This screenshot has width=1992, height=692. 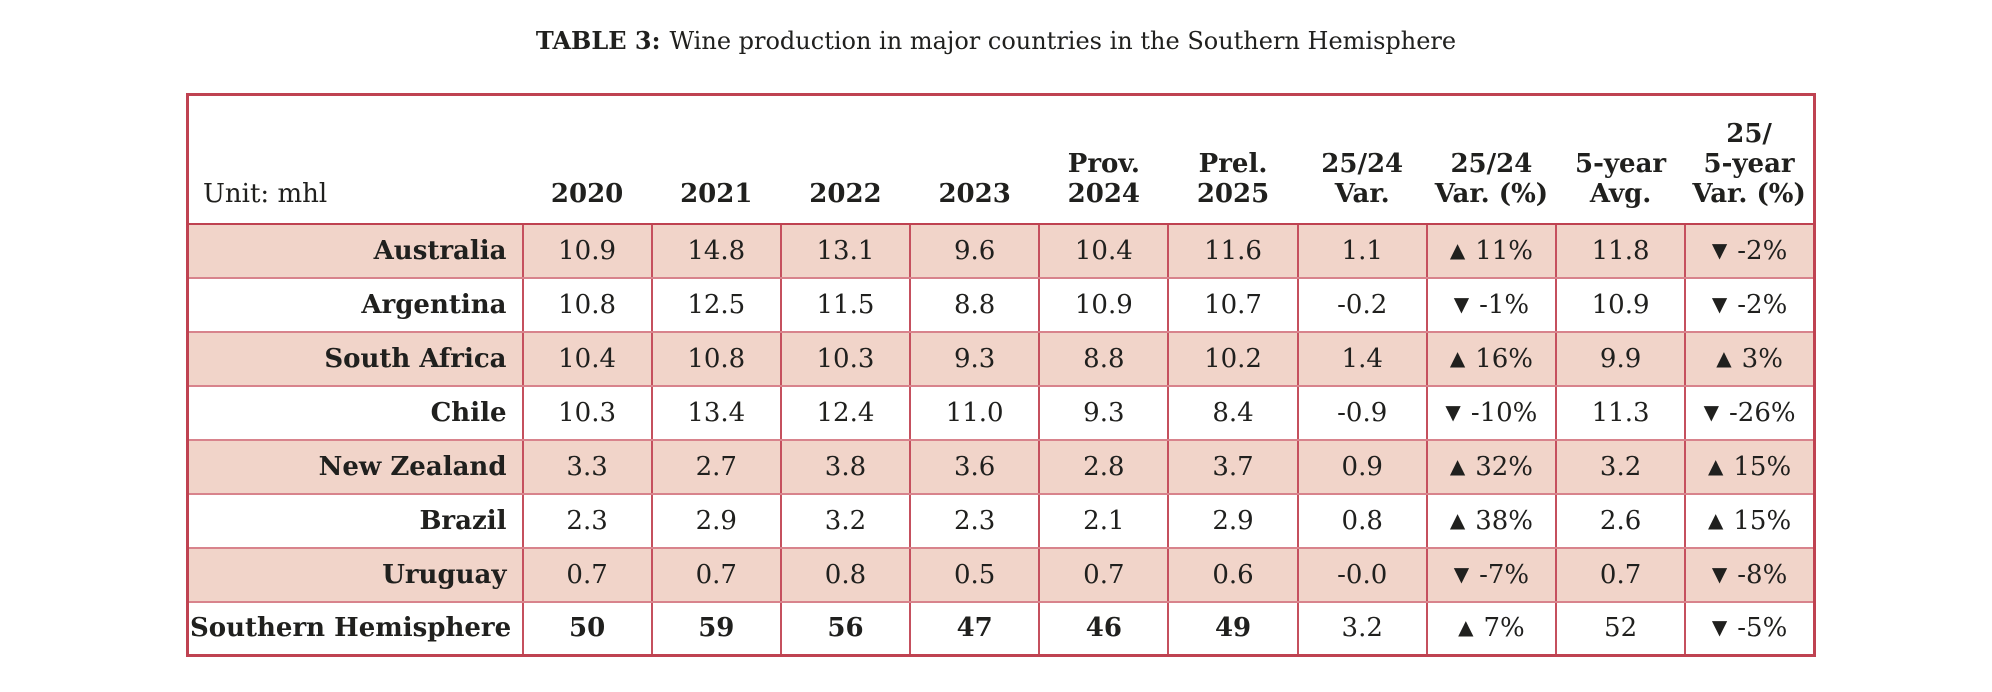 What do you see at coordinates (716, 159) in the screenshot?
I see `header-col: 2021` at bounding box center [716, 159].